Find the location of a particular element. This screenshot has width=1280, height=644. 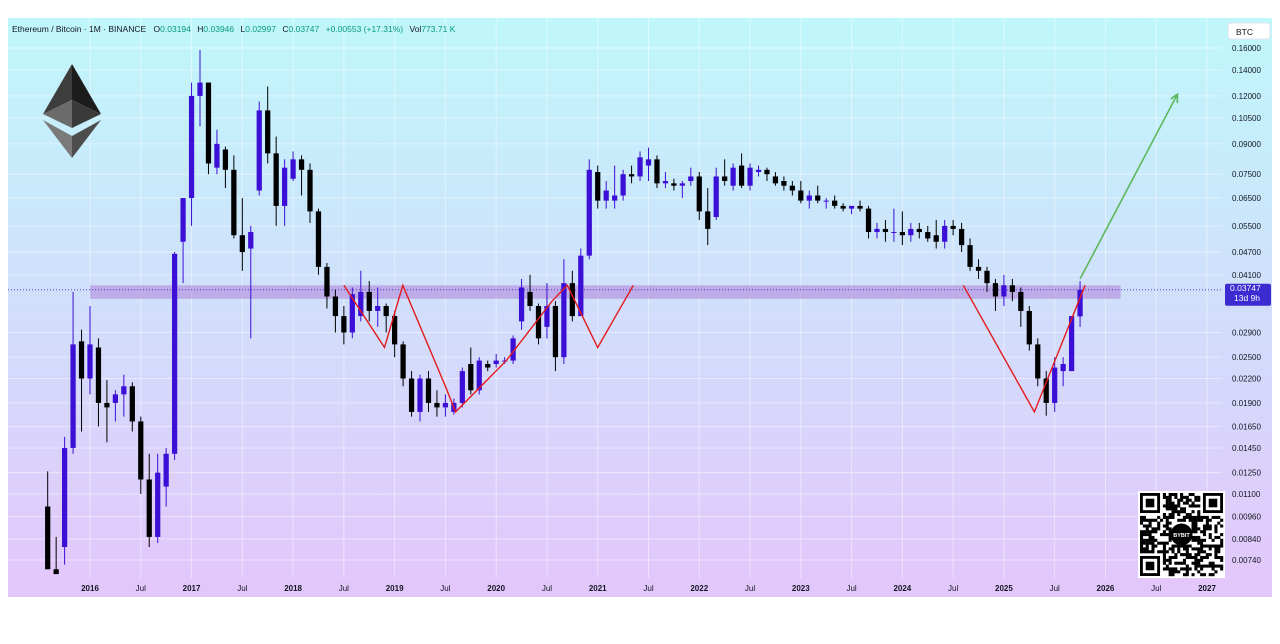

y-tick-label: 0.06500 is located at coordinates (1246, 198).